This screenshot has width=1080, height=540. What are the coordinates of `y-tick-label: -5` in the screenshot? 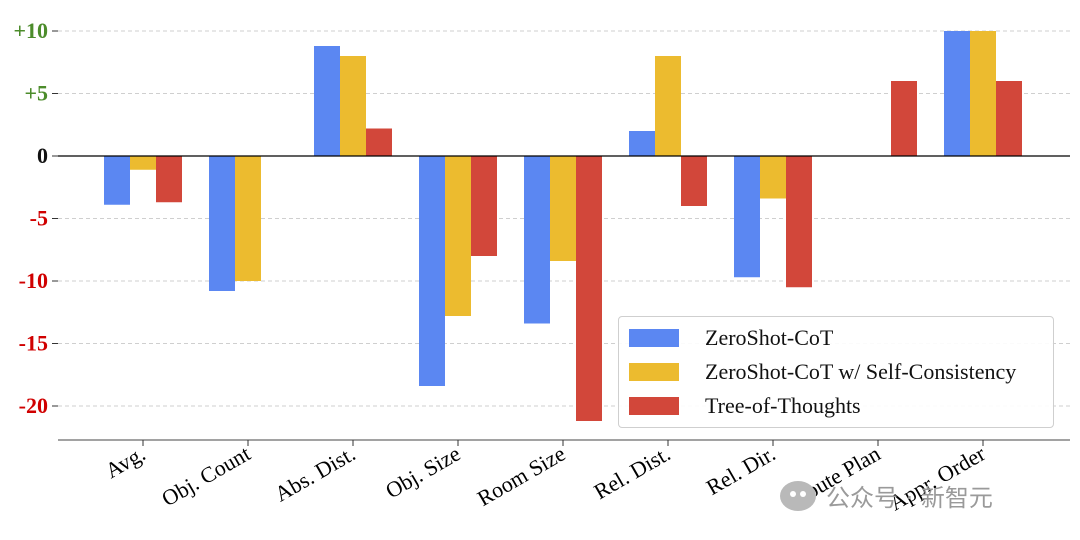 It's located at (39, 218).